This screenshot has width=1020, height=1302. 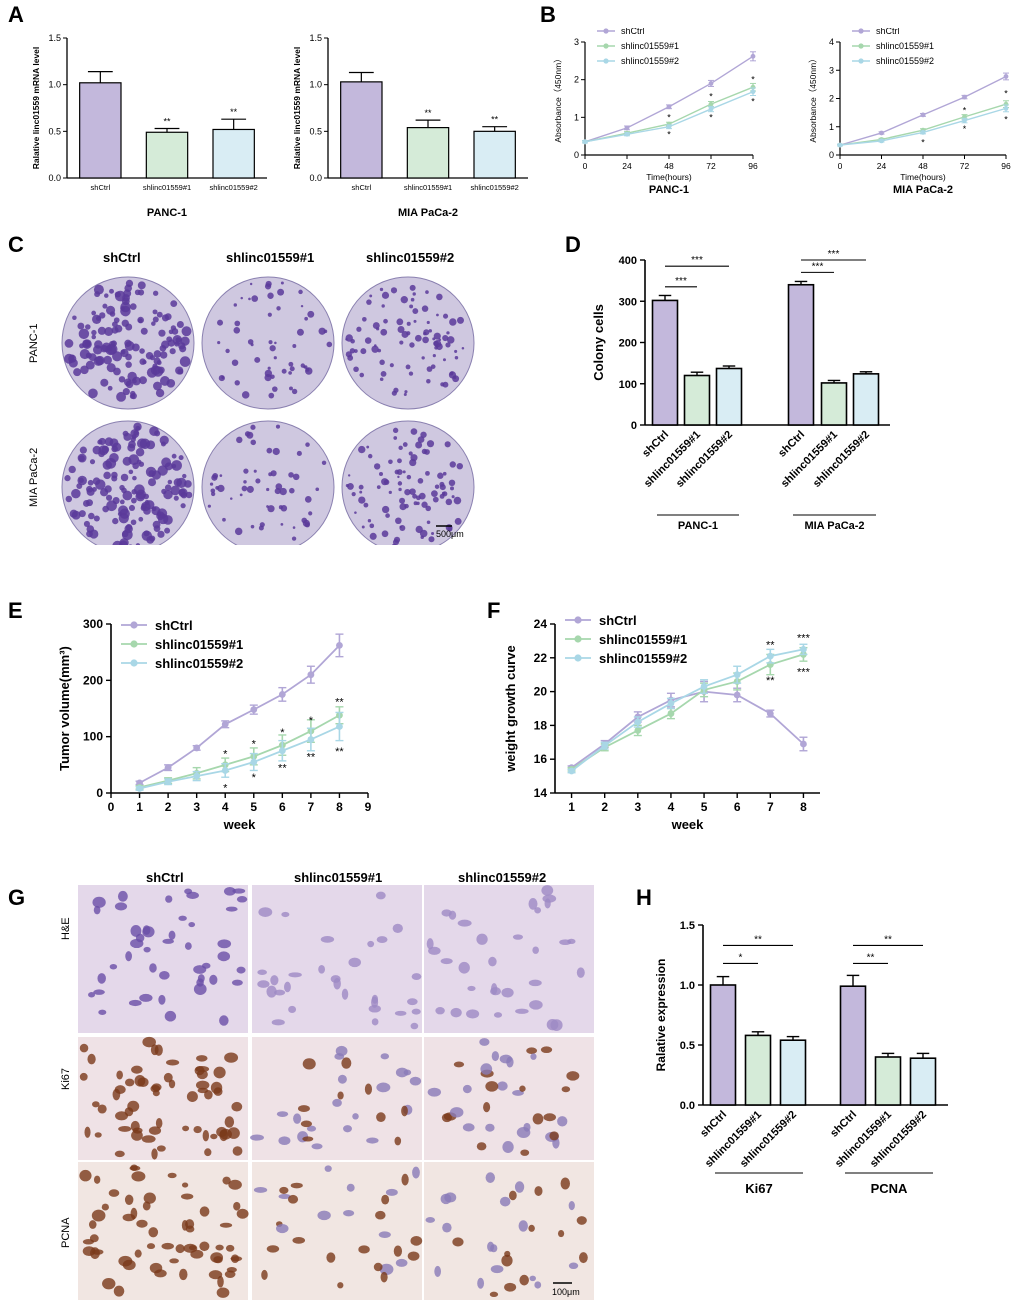 I want to click on x-tick-label: 0, so click(x=840, y=166).